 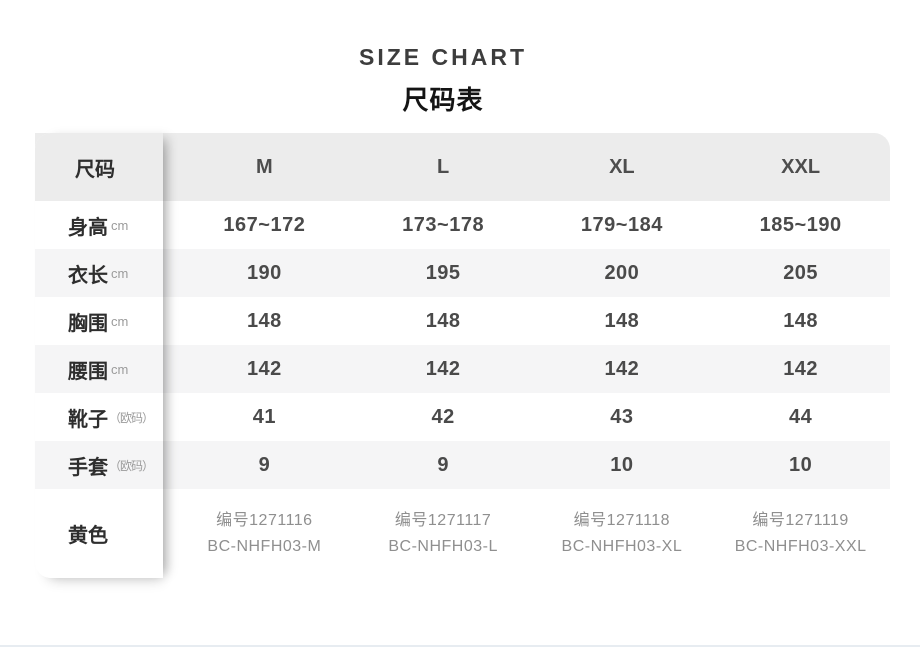 I want to click on row-label-size: 尺码, so click(x=99, y=167).